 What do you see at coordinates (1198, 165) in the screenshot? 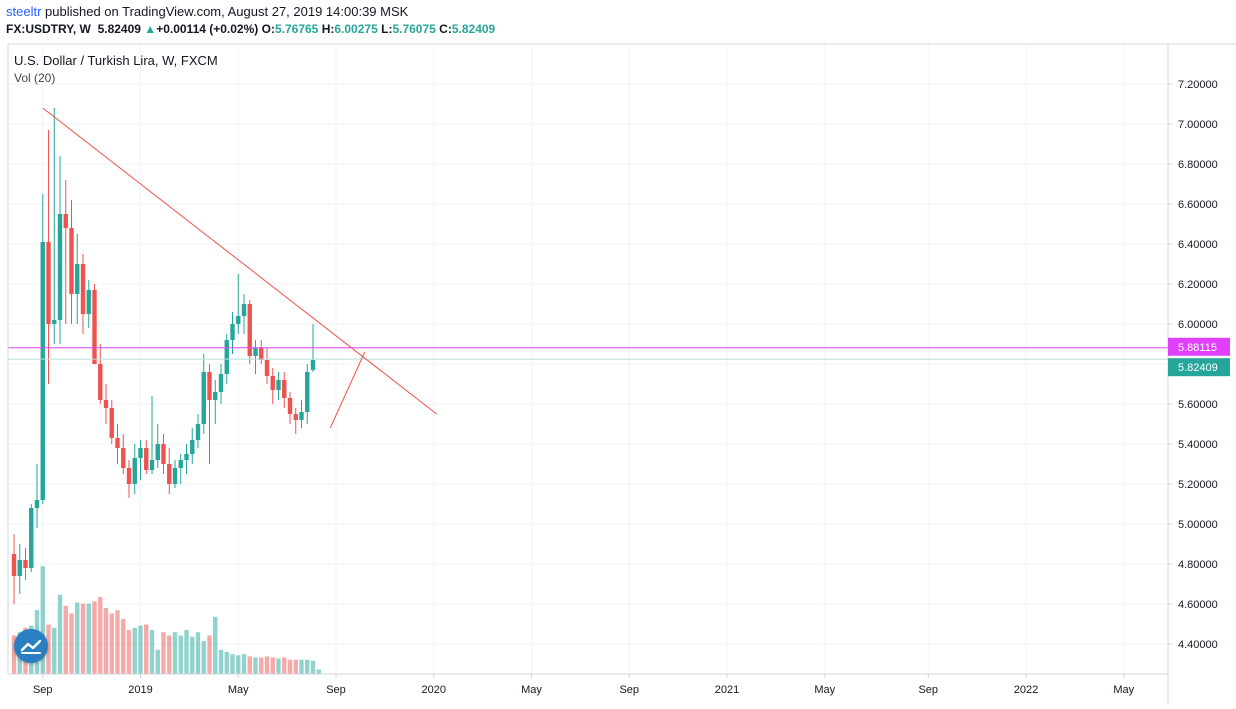
I see `y-tick-label: 6.80000` at bounding box center [1198, 165].